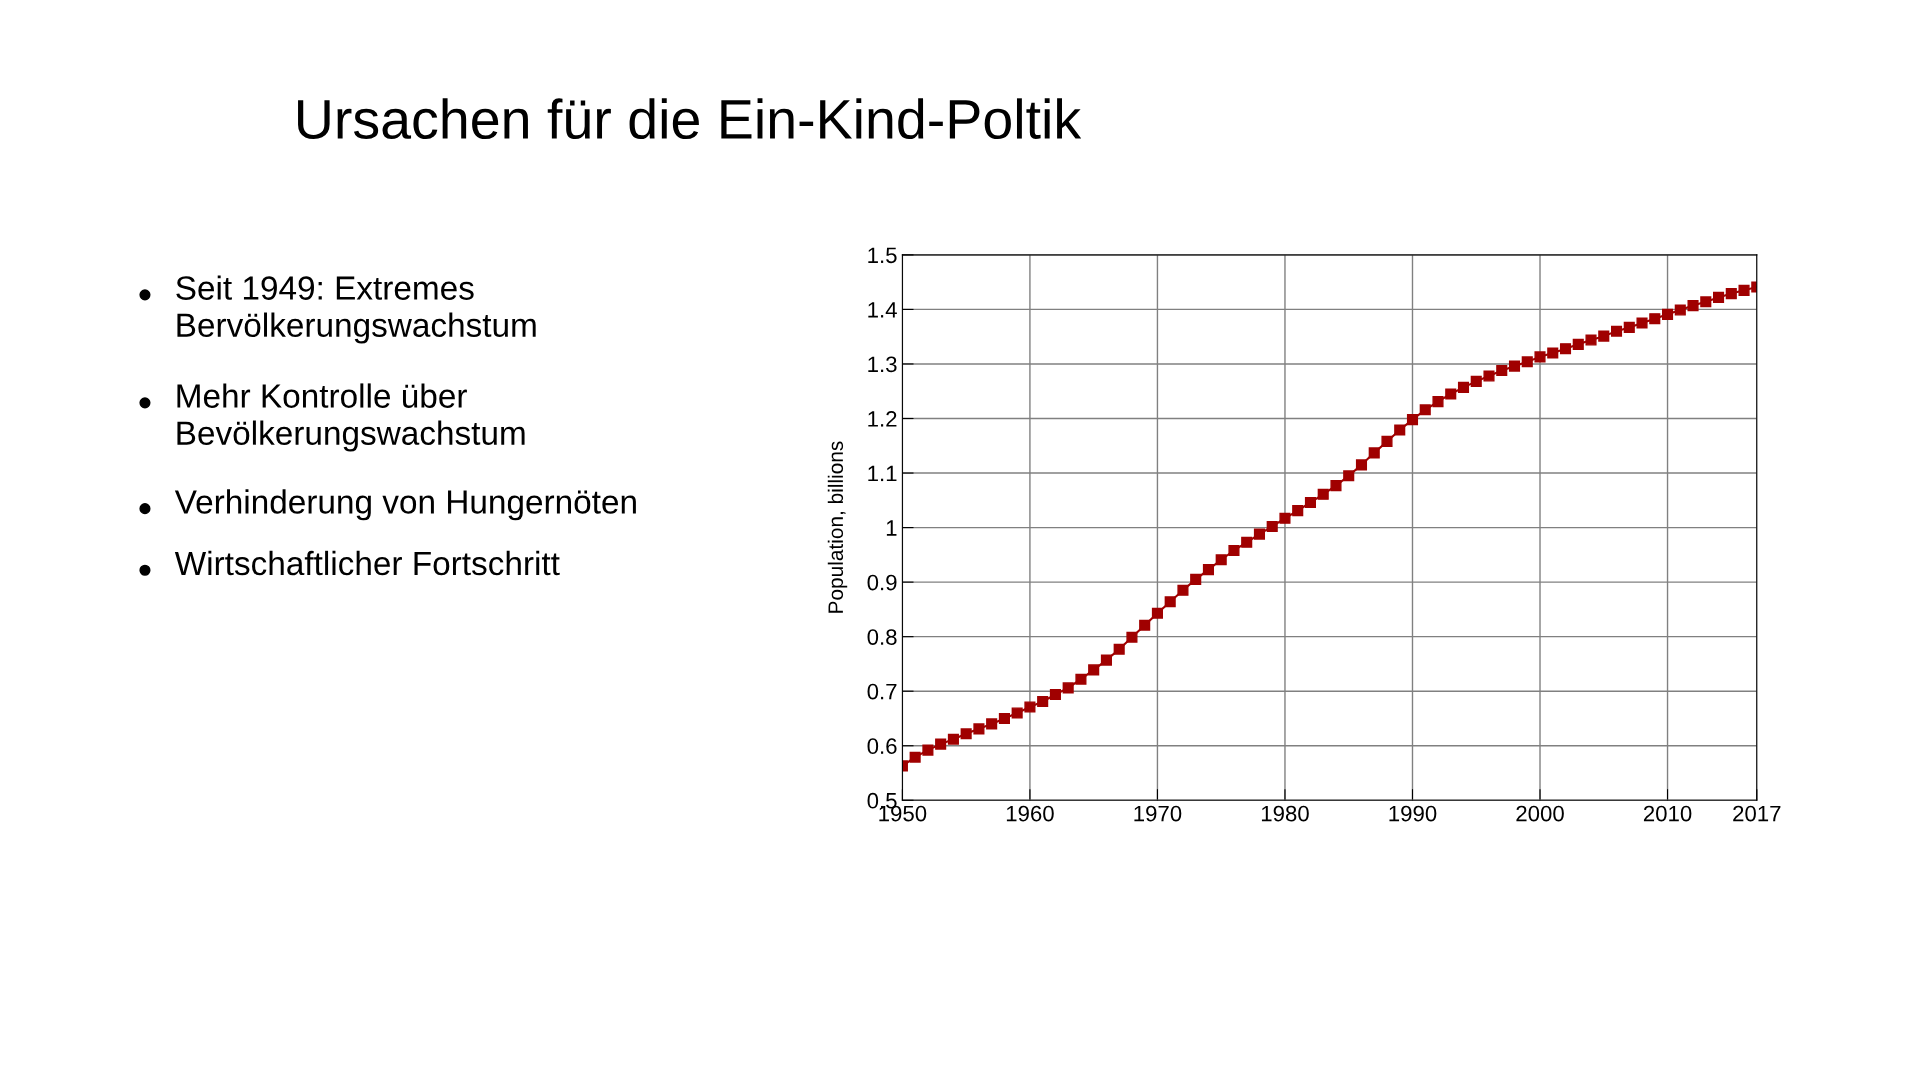  What do you see at coordinates (882, 473) in the screenshot?
I see `y-tick-label: 1.1` at bounding box center [882, 473].